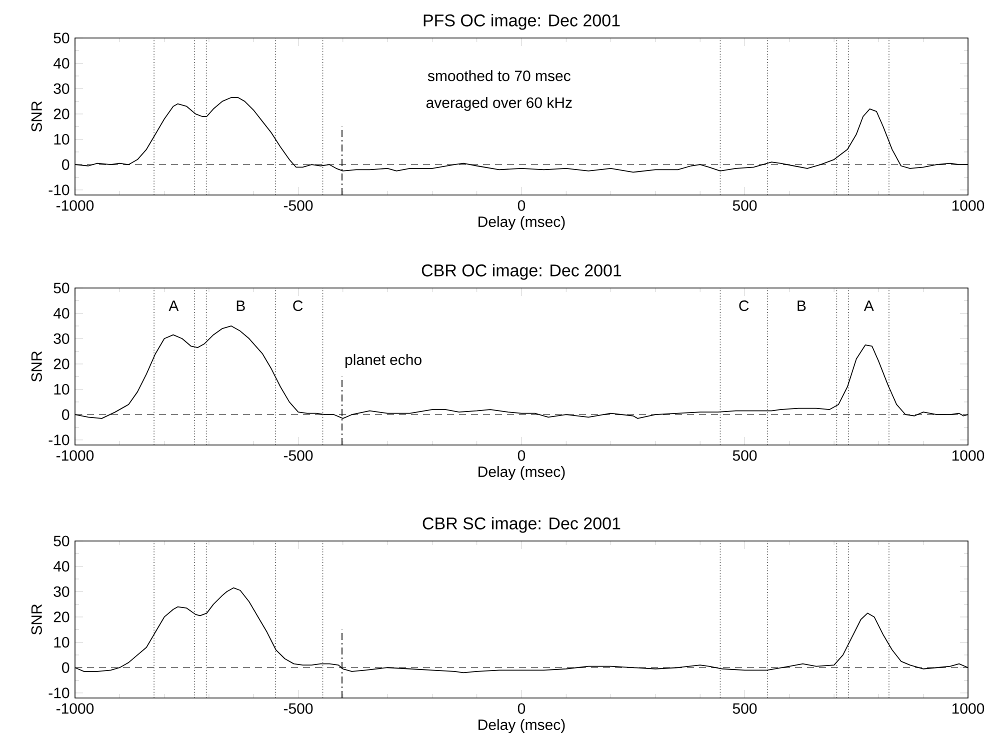  What do you see at coordinates (522, 22) in the screenshot?
I see `chart-title: PFS OC image: Dec 2001` at bounding box center [522, 22].